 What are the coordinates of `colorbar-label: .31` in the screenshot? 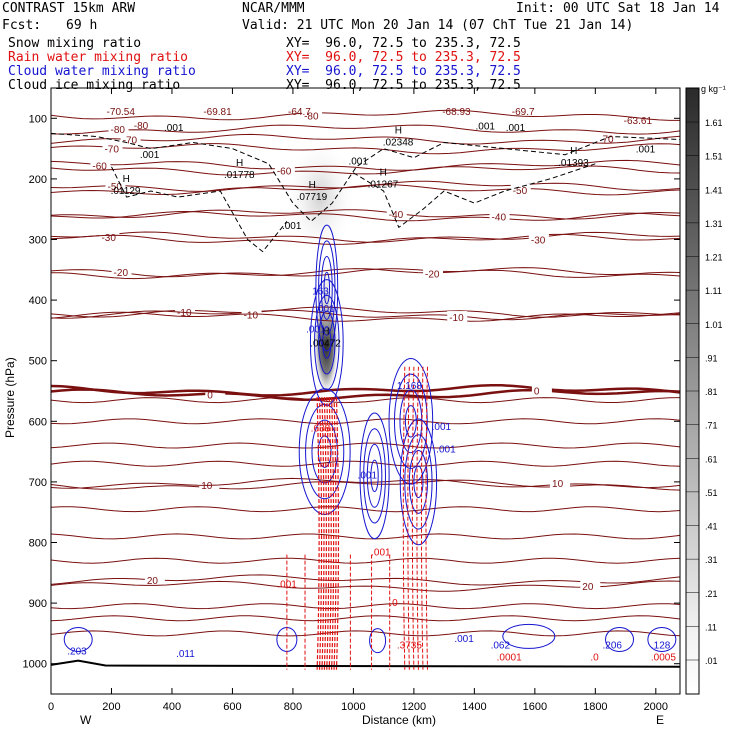 It's located at (711, 560).